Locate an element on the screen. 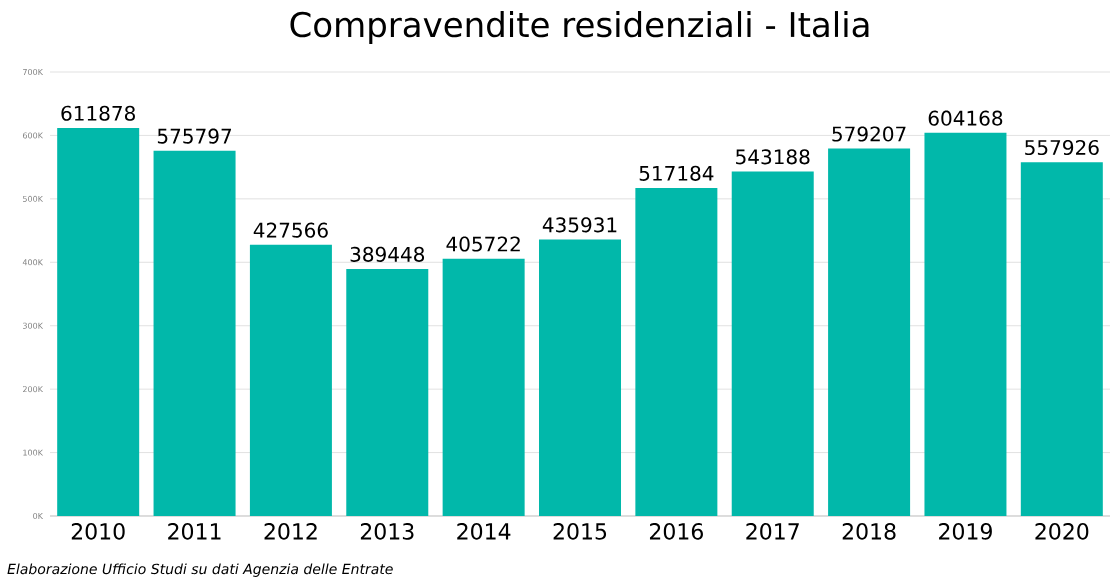 This screenshot has width=1120, height=586. x-tick-label: 2015 is located at coordinates (580, 531).